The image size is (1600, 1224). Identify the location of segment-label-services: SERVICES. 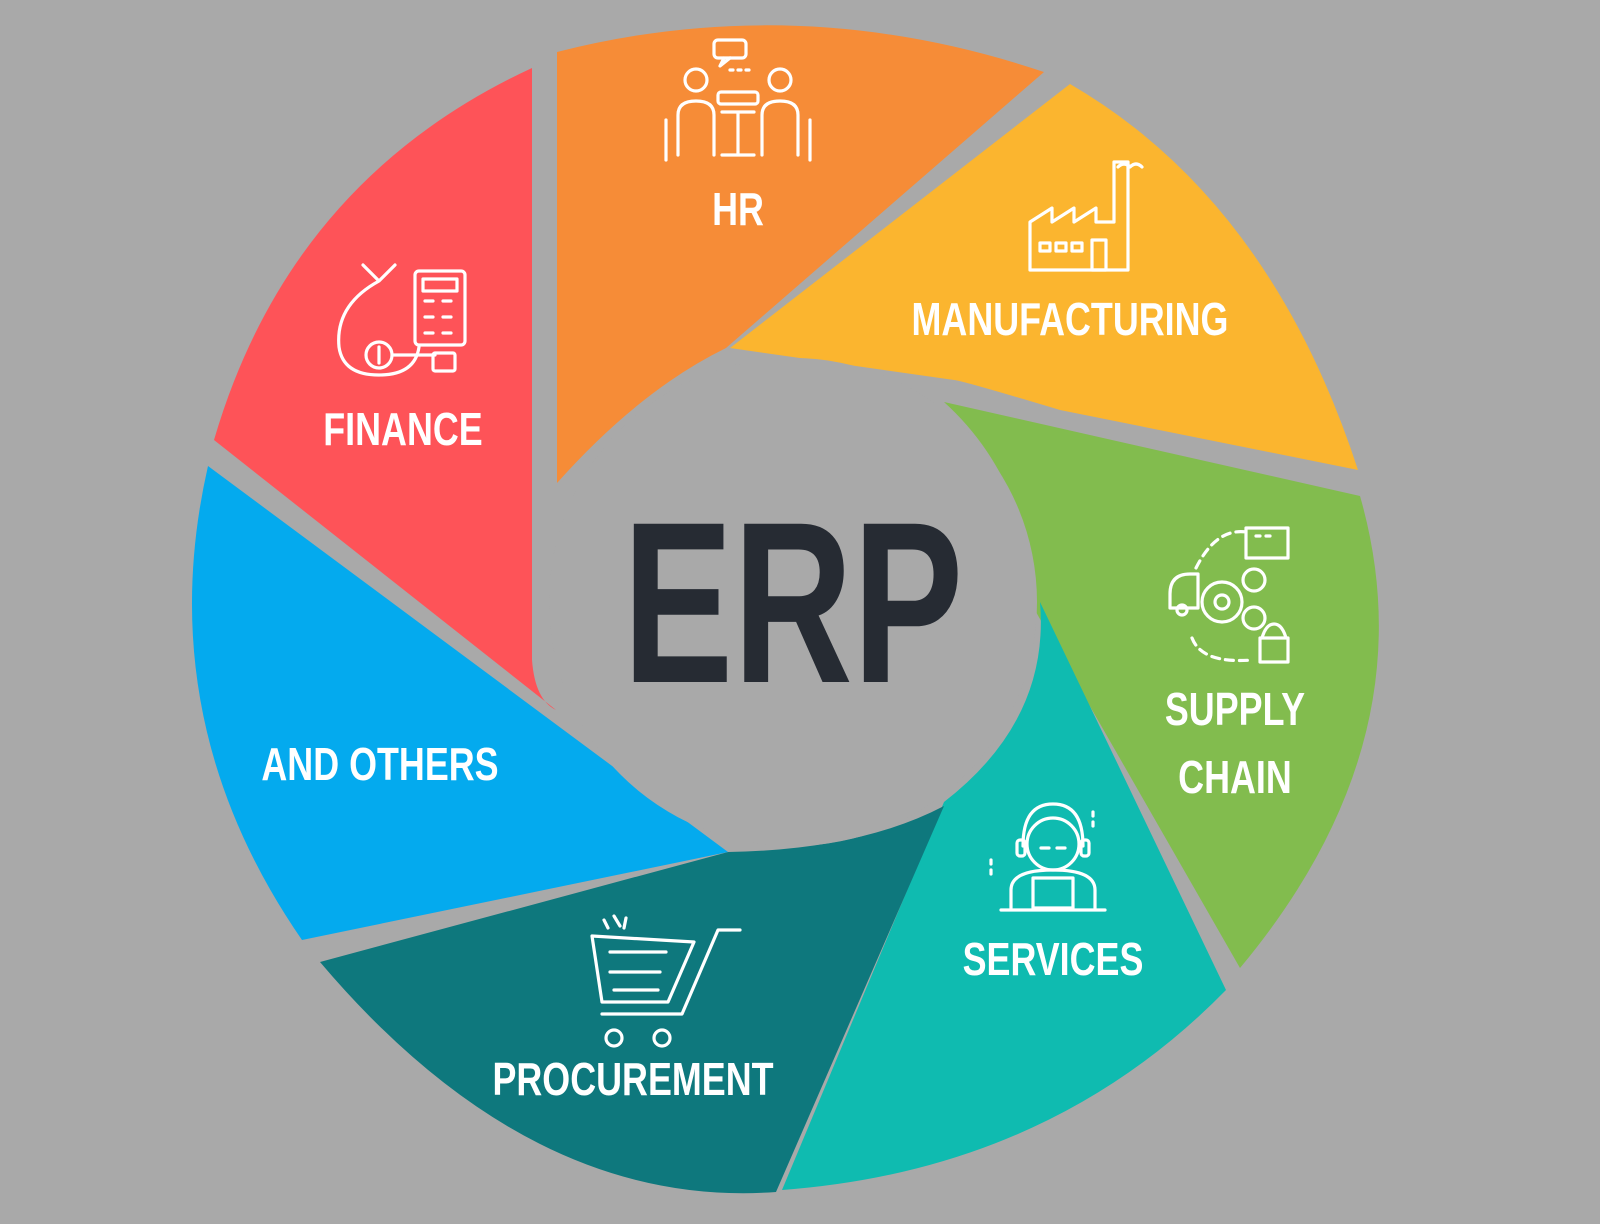
(1053, 959).